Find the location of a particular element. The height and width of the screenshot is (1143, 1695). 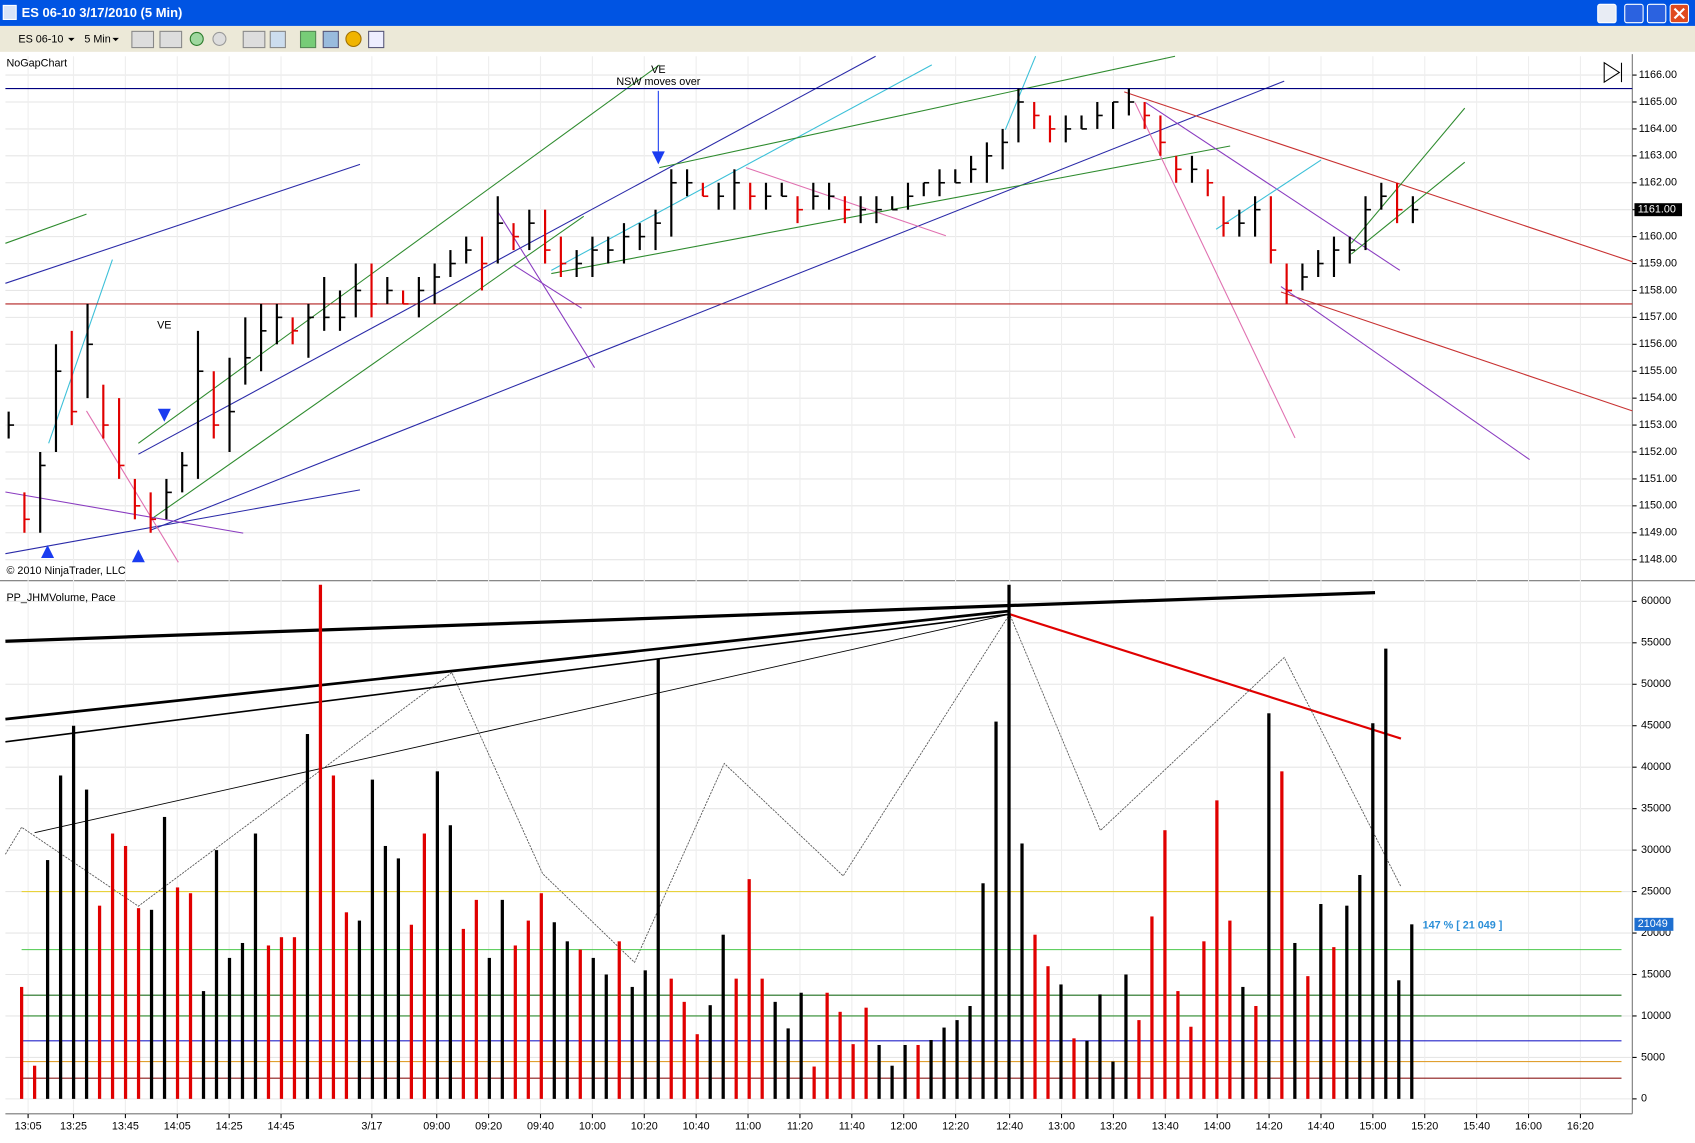

y-tick-label: 40000 is located at coordinates (1656, 767).